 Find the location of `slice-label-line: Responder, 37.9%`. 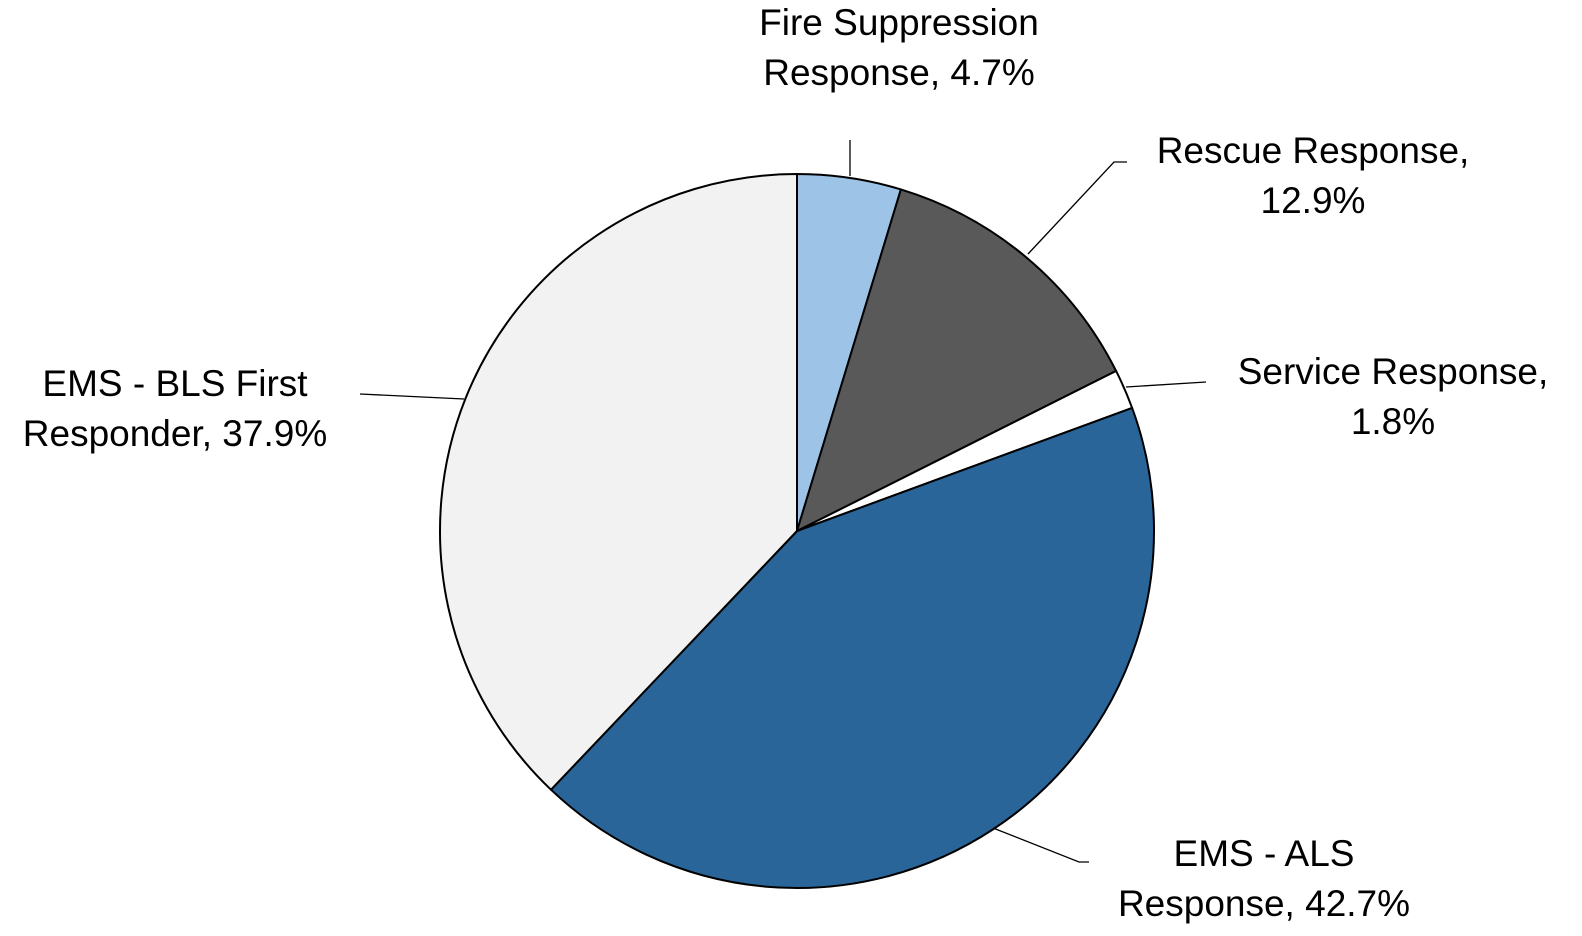

slice-label-line: Responder, 37.9% is located at coordinates (175, 433).